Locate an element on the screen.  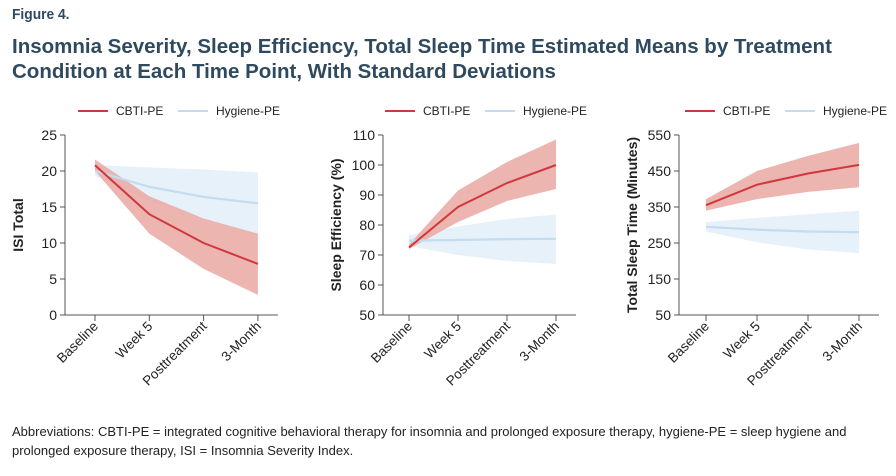
y-tick-label: 5 is located at coordinates (53, 279).